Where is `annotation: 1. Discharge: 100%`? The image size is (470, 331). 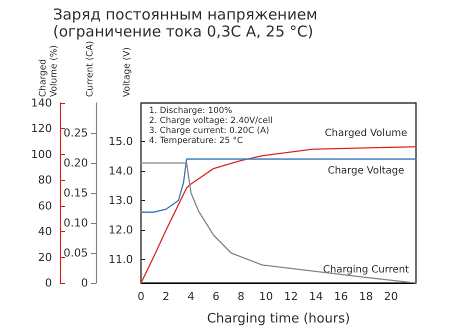 annotation: 1. Discharge: 100% is located at coordinates (190, 111).